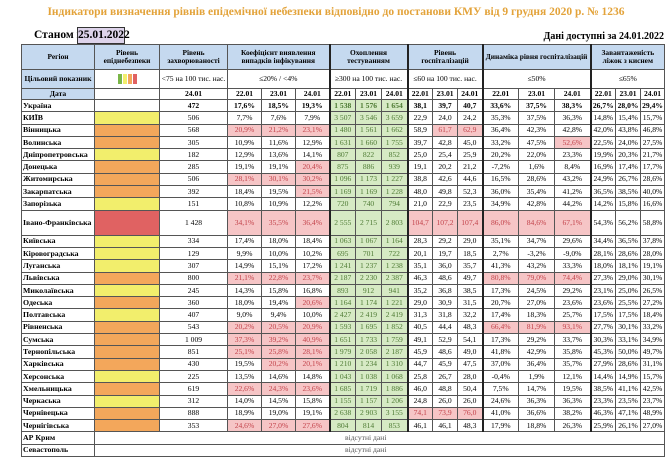 The width and height of the screenshot is (672, 457). Describe the element at coordinates (342, 241) in the screenshot. I see `test-cell: 1 063` at that location.